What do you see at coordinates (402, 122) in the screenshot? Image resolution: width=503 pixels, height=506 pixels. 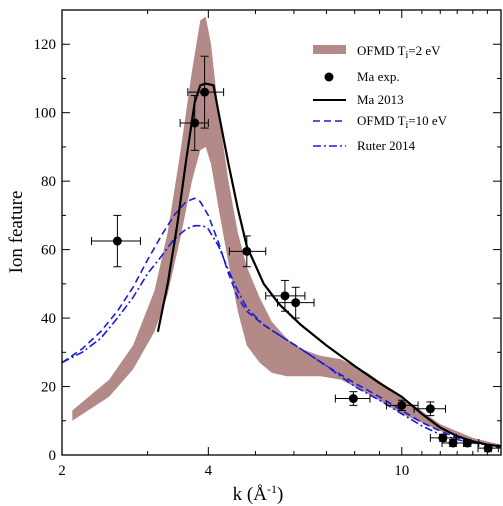 I see `legend-label-ofmd10: OFMD Ti=10 eV` at bounding box center [402, 122].